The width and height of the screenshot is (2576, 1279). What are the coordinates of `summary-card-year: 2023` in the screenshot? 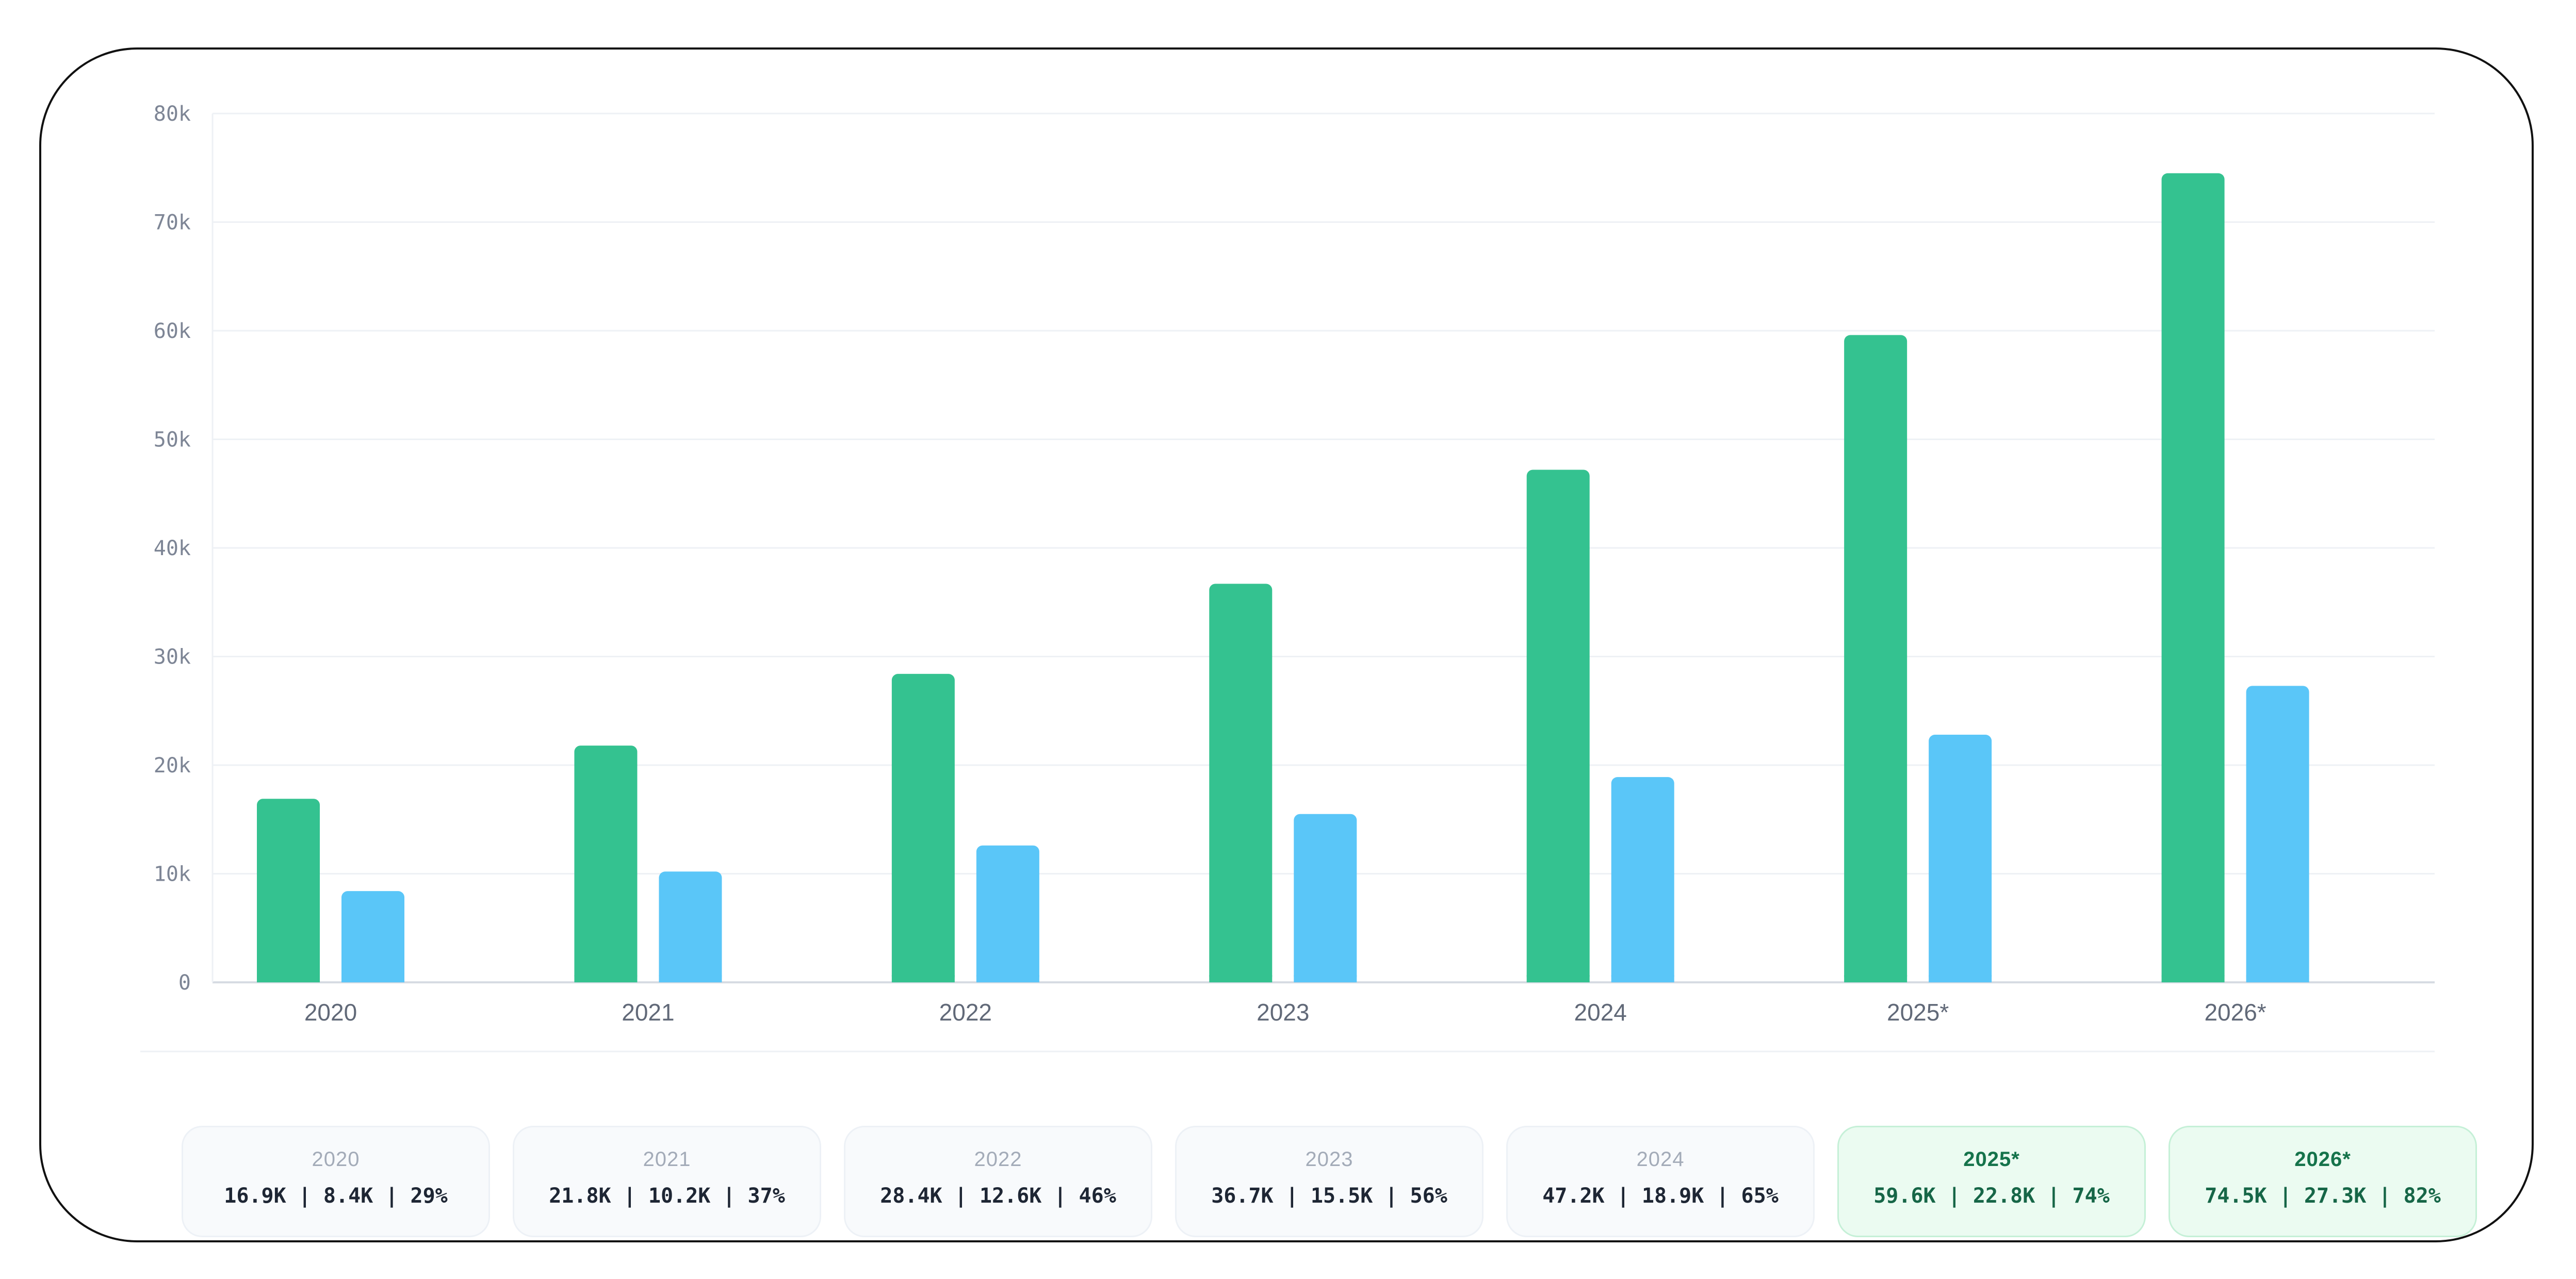 It's located at (1330, 1160).